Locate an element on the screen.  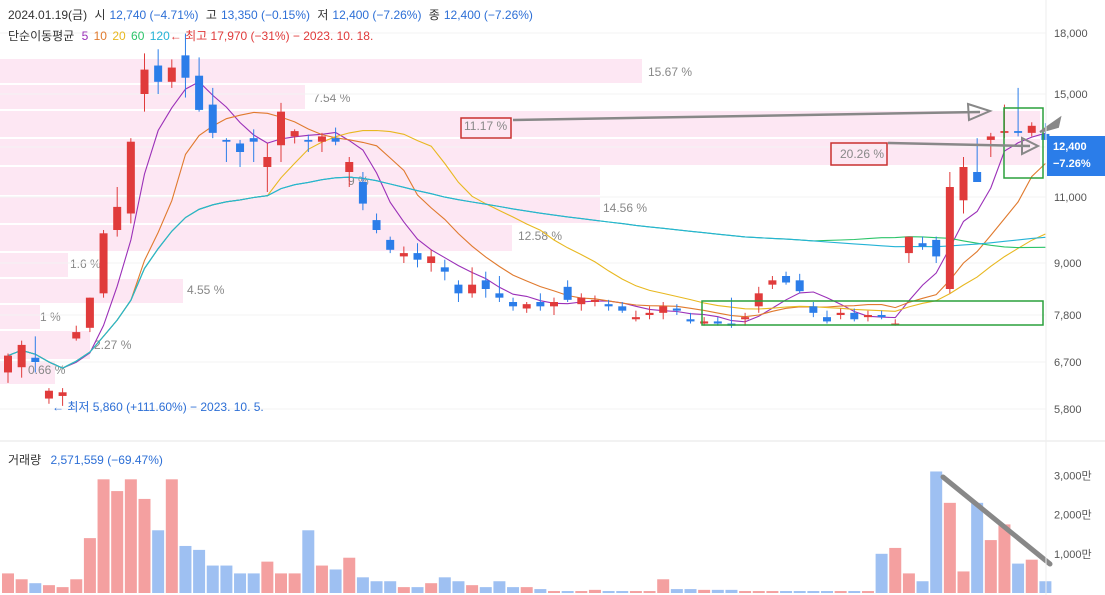
volume-tick-label: 3,000만 is located at coordinates (1073, 475).